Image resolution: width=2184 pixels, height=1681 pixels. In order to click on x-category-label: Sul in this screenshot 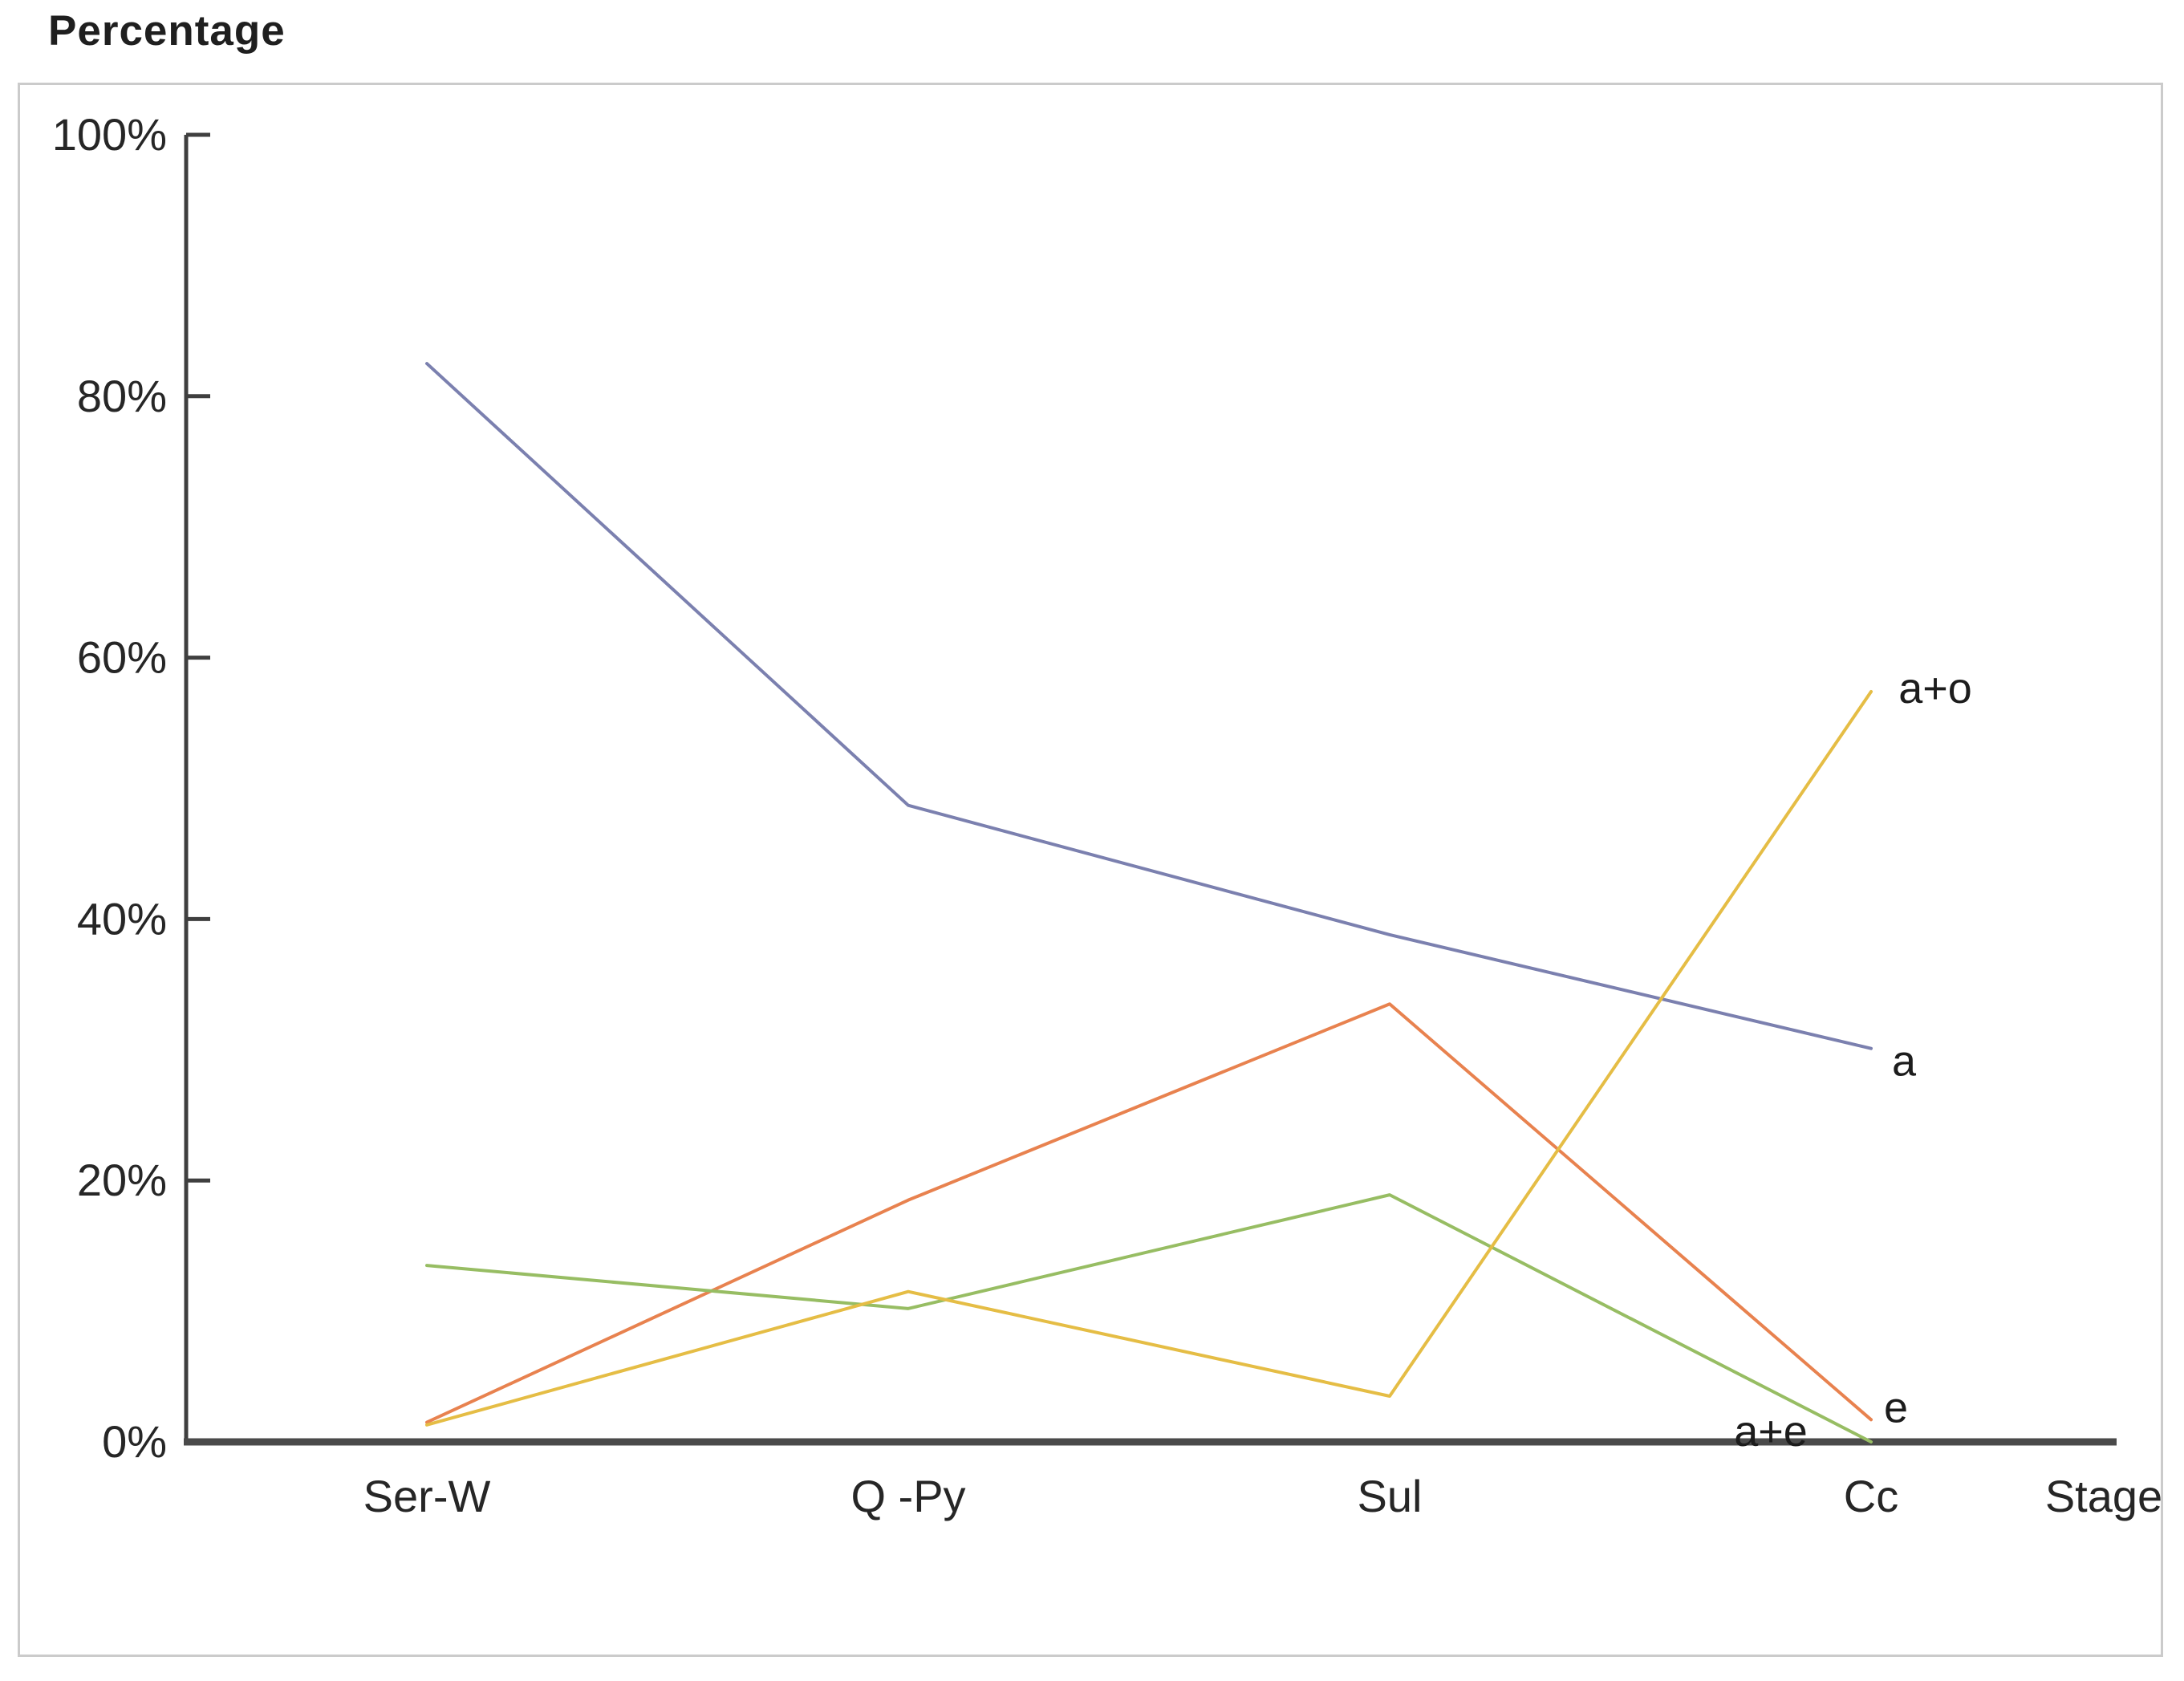, I will do `click(1390, 1496)`.